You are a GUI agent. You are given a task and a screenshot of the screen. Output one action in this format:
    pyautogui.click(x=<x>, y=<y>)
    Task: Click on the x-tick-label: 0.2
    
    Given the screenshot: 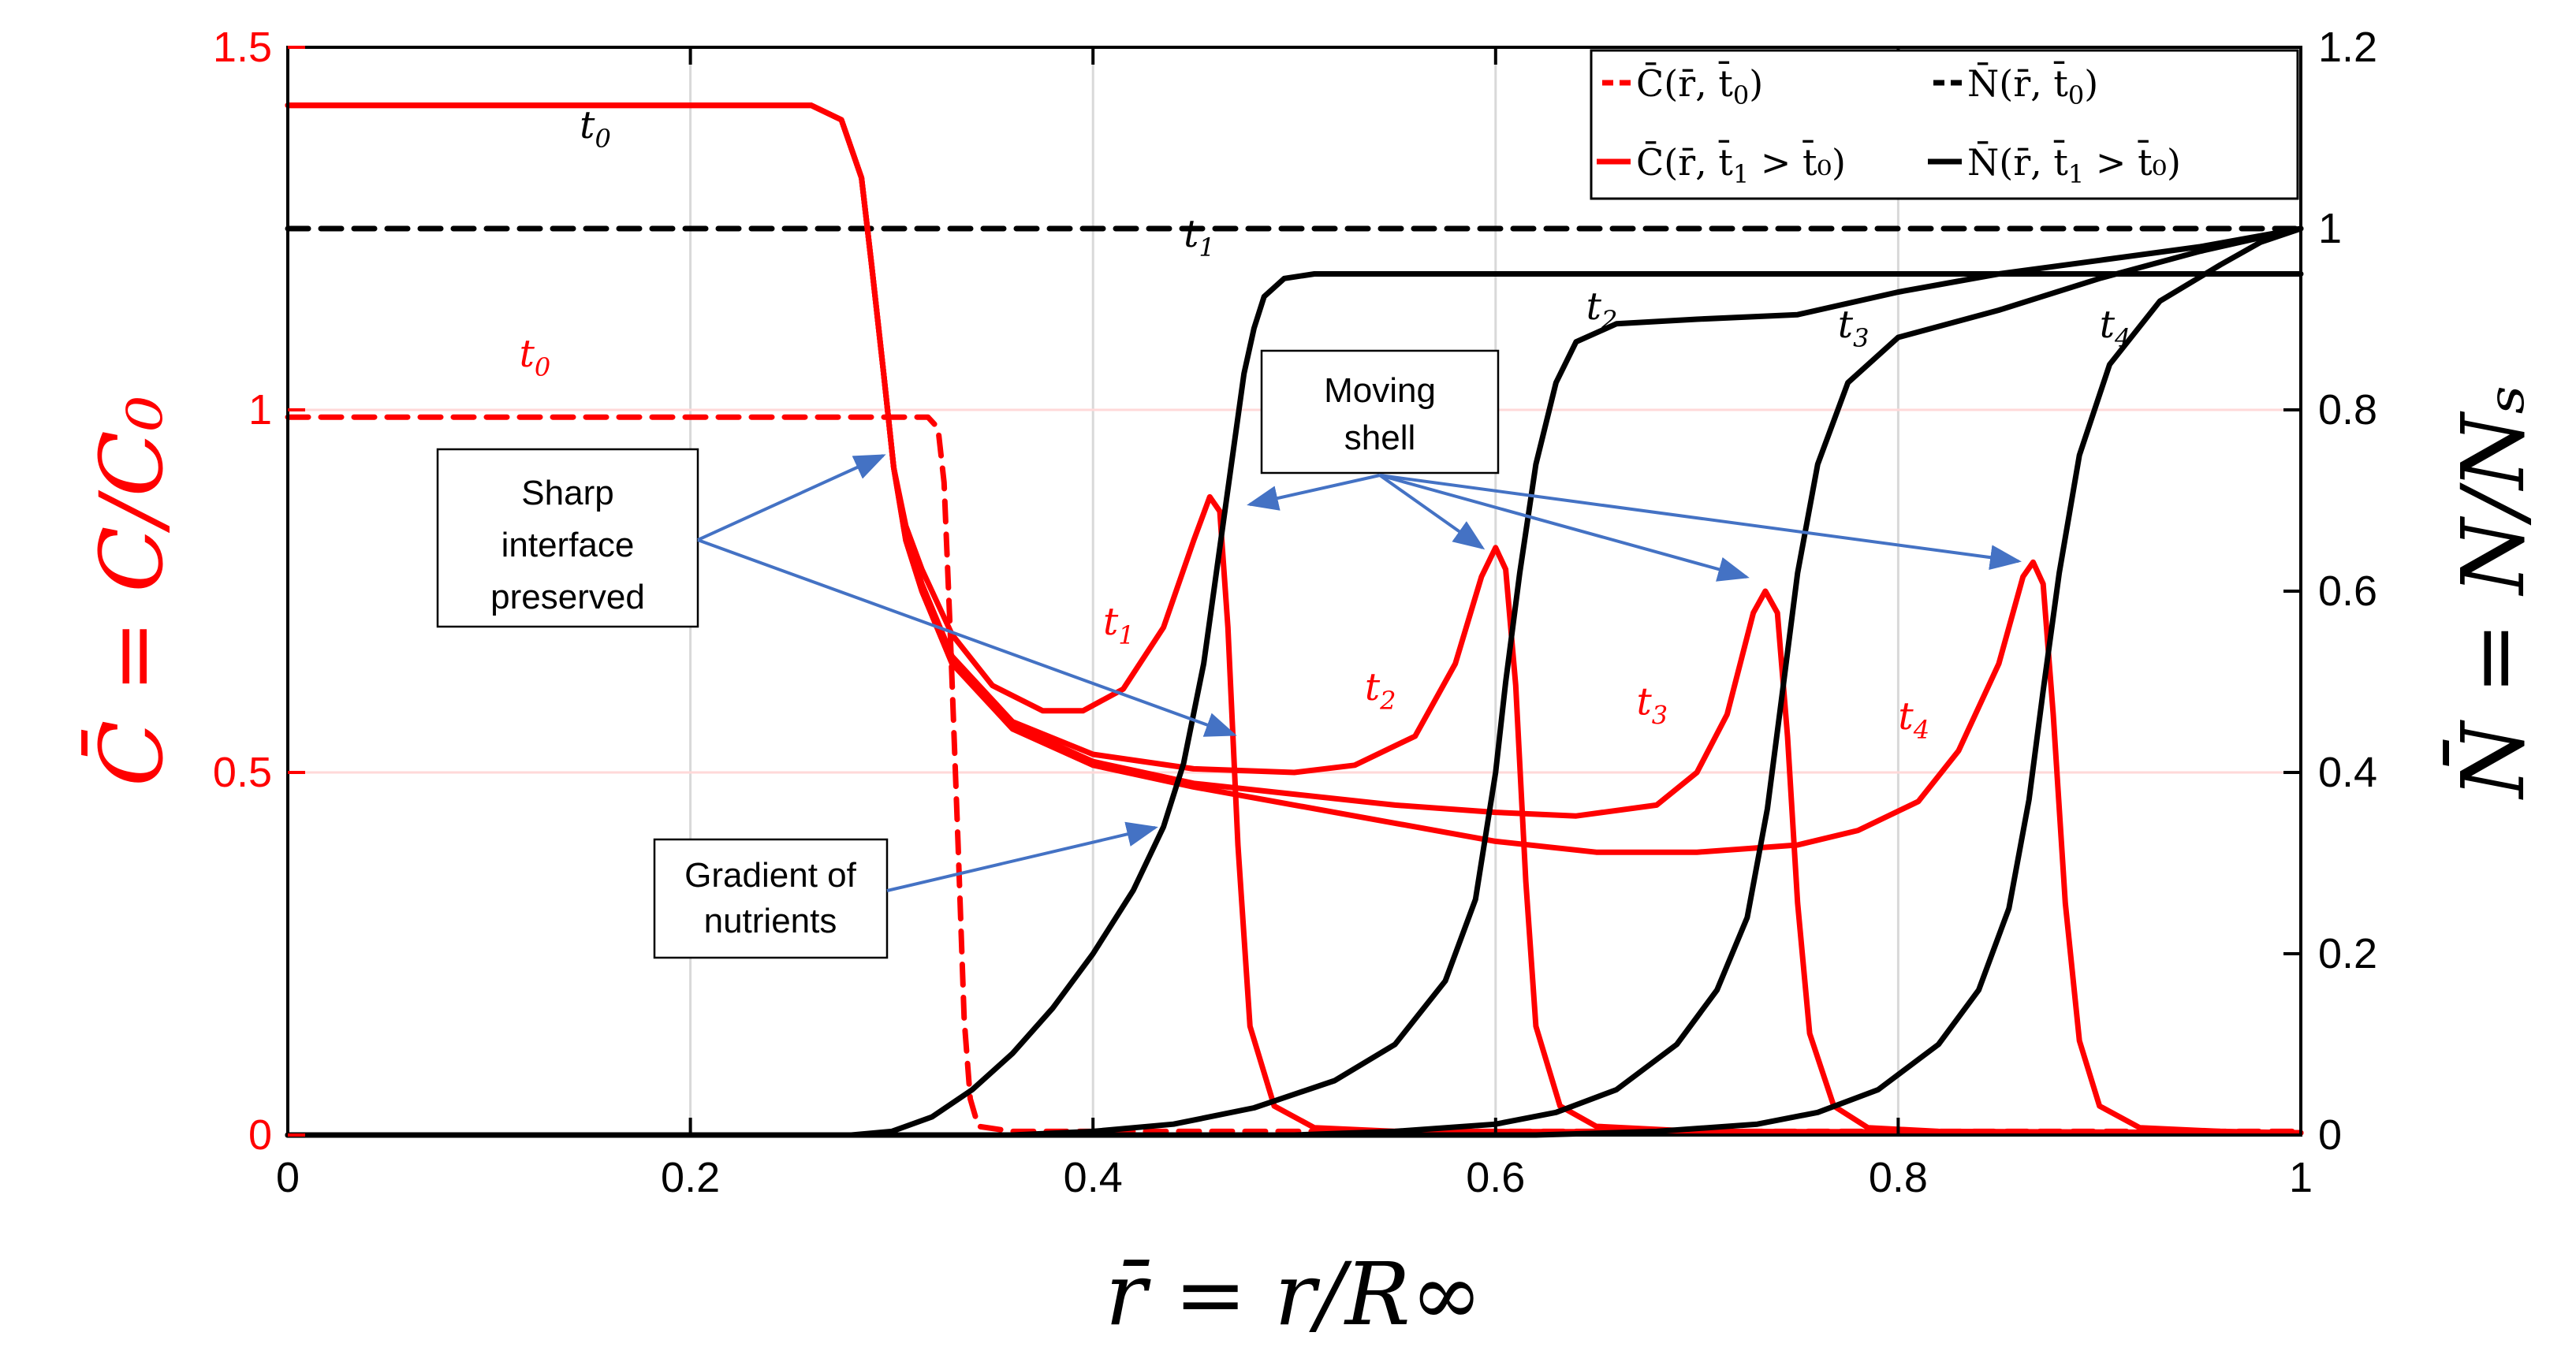 What is the action you would take?
    pyautogui.click(x=690, y=1177)
    